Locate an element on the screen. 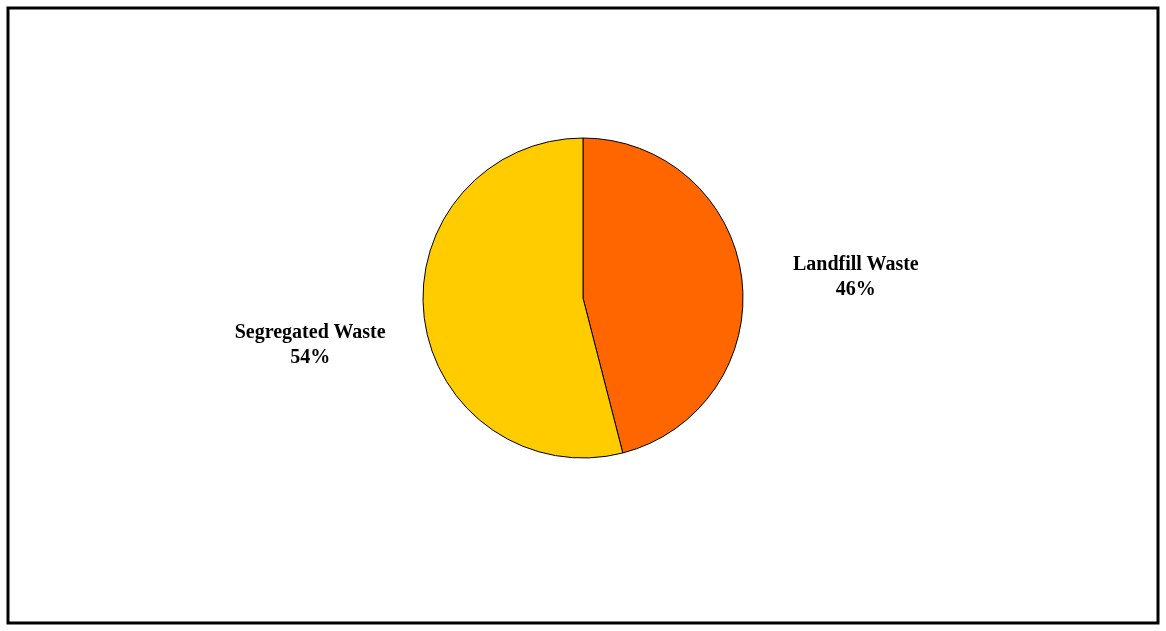  slice-label: Segregated Waste is located at coordinates (310, 332).